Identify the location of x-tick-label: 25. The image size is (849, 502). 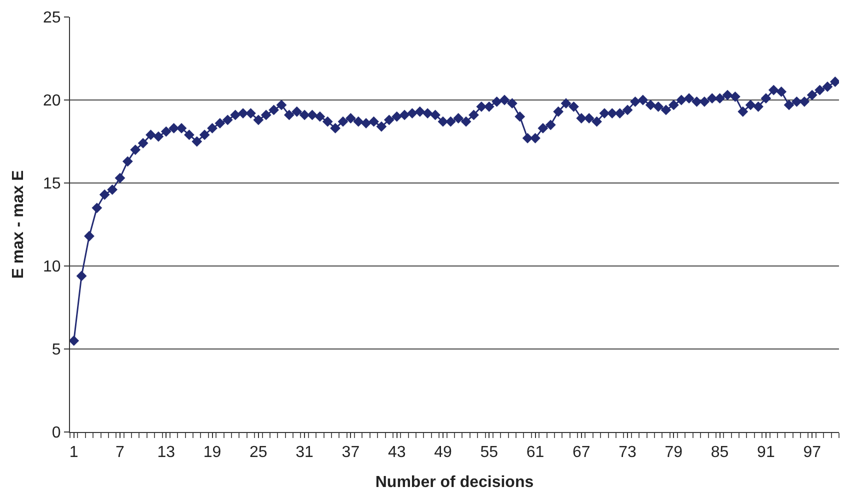
(259, 453).